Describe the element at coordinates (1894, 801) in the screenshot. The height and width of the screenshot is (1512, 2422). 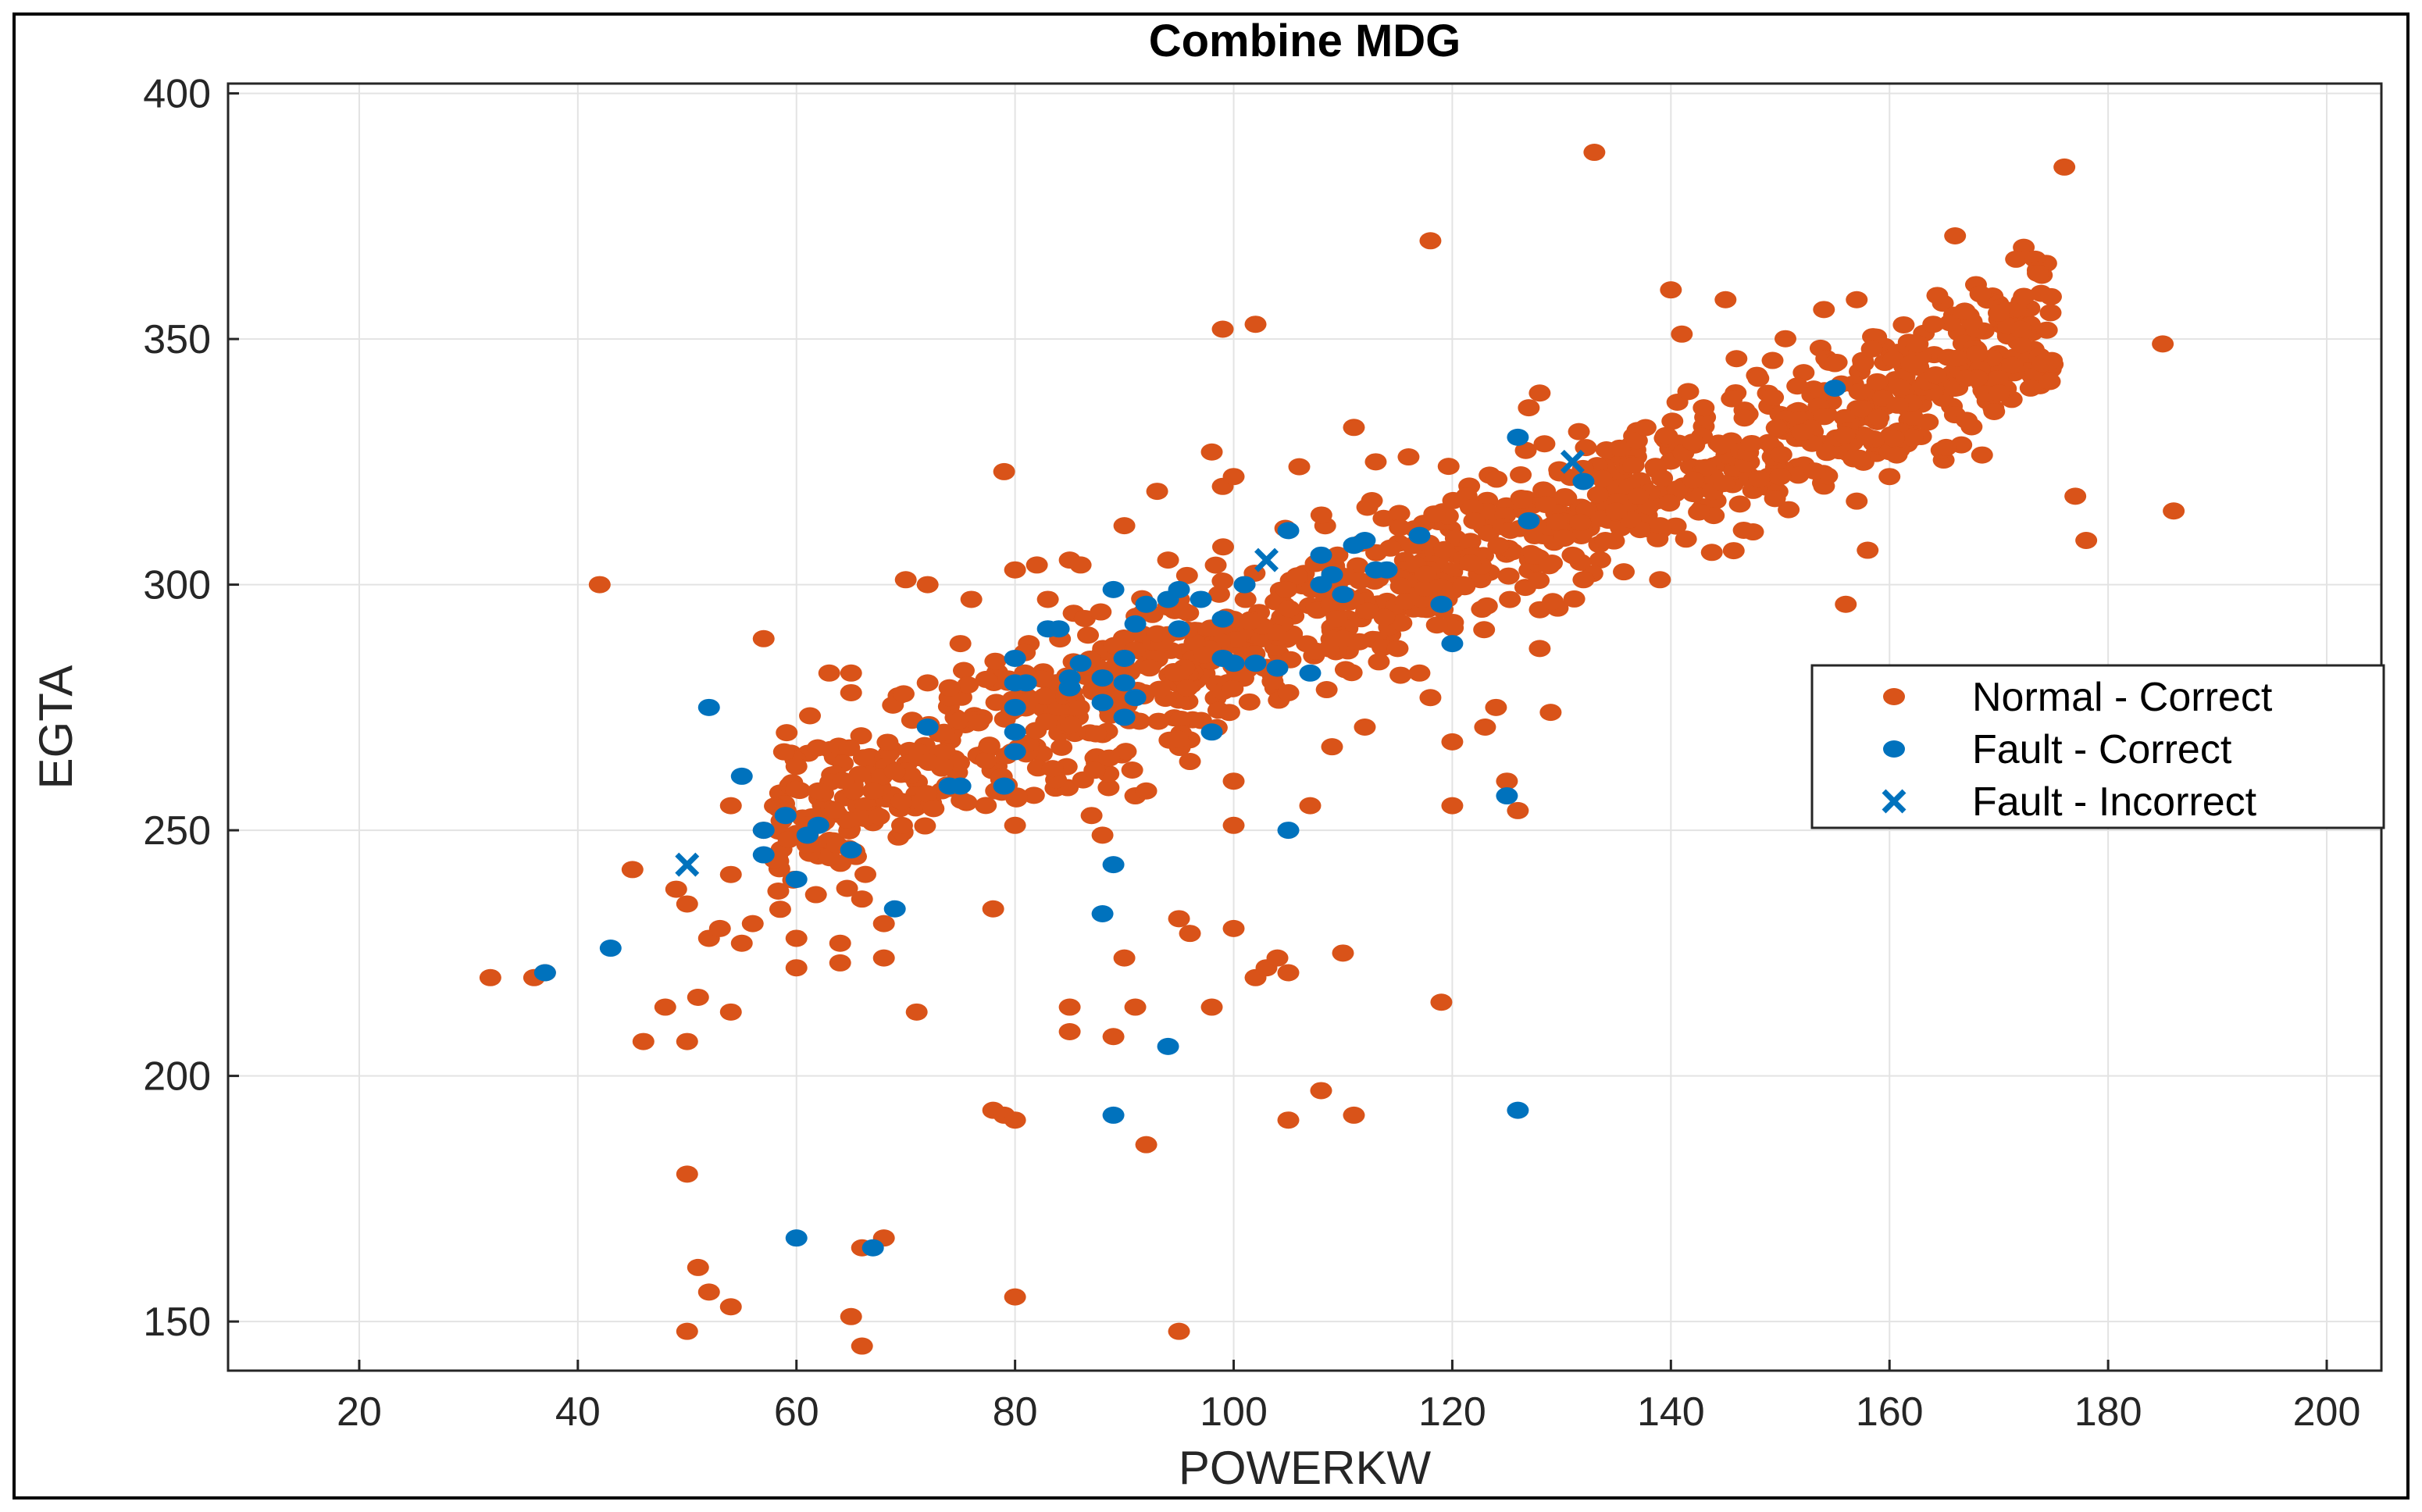
I see `legend-x-marker` at that location.